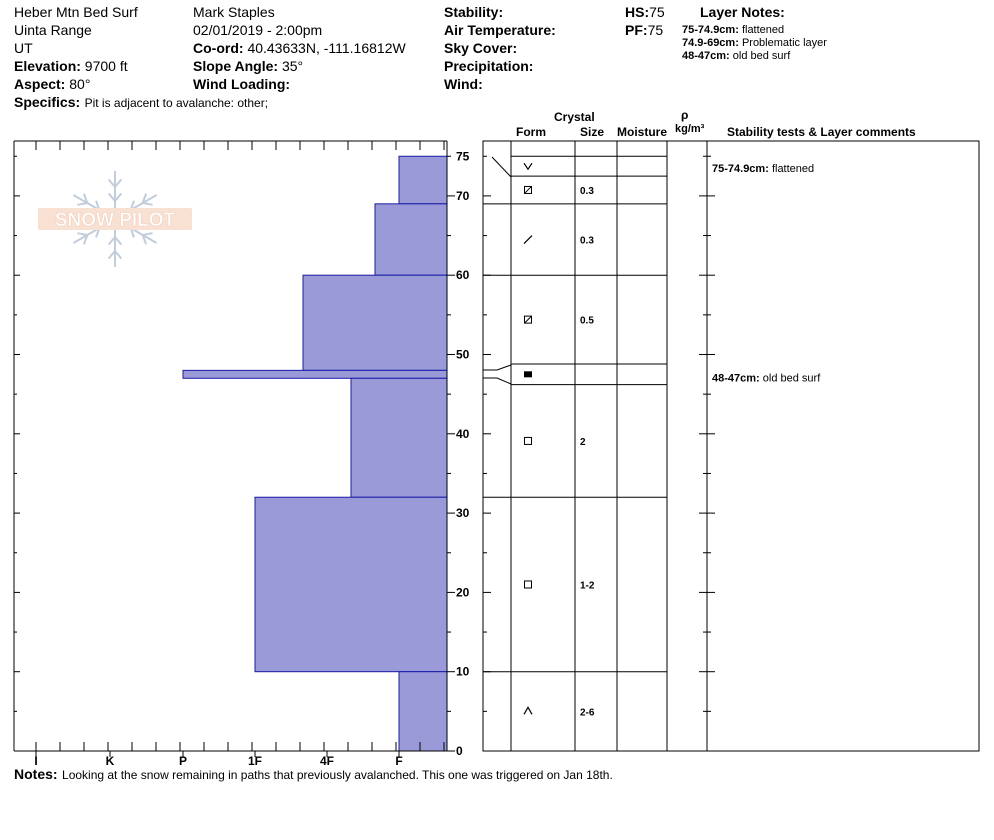  I want to click on density-rho-header: ρ, so click(685, 115).